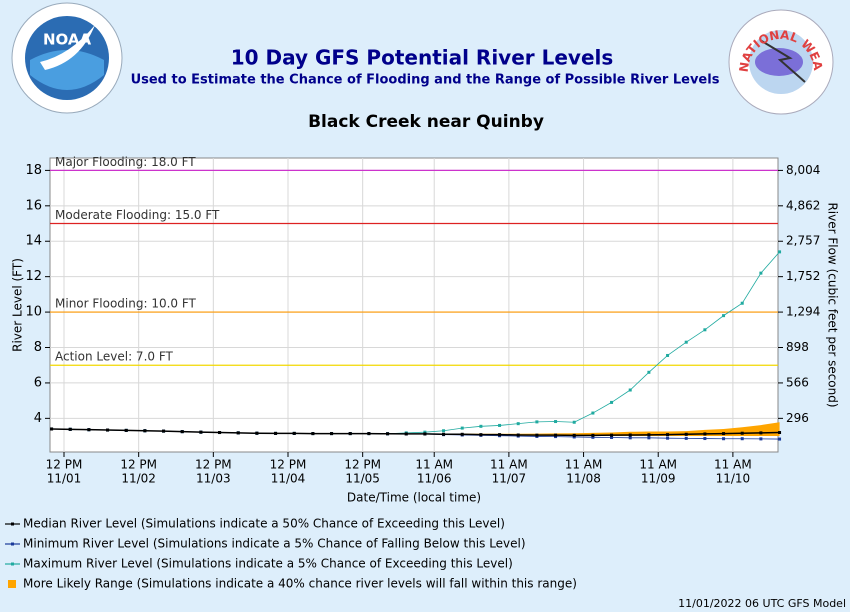  I want to click on y2-tick-label: 898, so click(797, 347).